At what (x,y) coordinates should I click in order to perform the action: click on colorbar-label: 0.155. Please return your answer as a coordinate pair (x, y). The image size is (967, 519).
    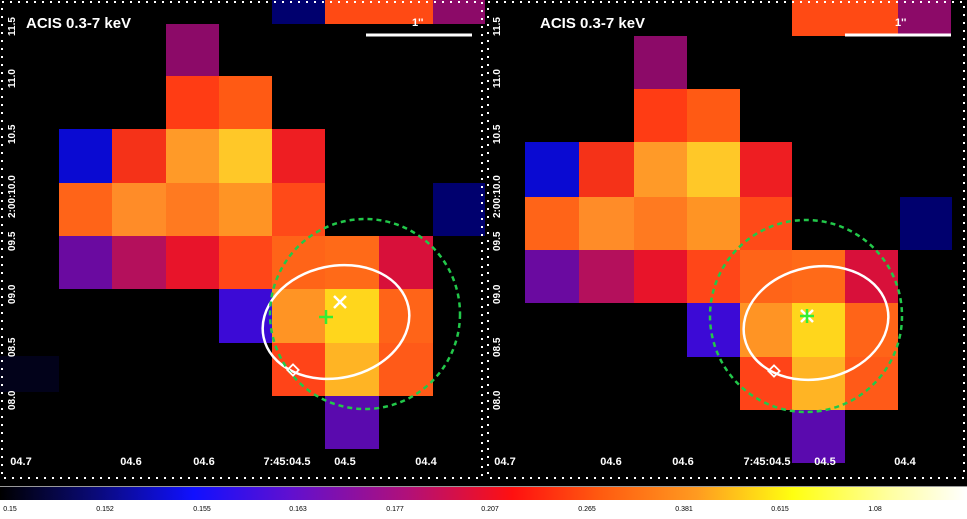
    Looking at the image, I should click on (202, 509).